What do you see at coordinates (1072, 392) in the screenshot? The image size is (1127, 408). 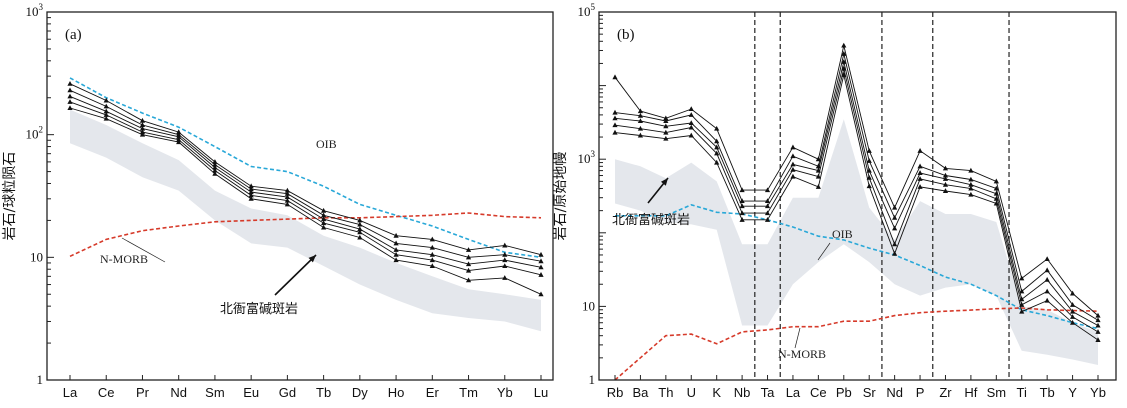 I see `x-tick-label: Y` at bounding box center [1072, 392].